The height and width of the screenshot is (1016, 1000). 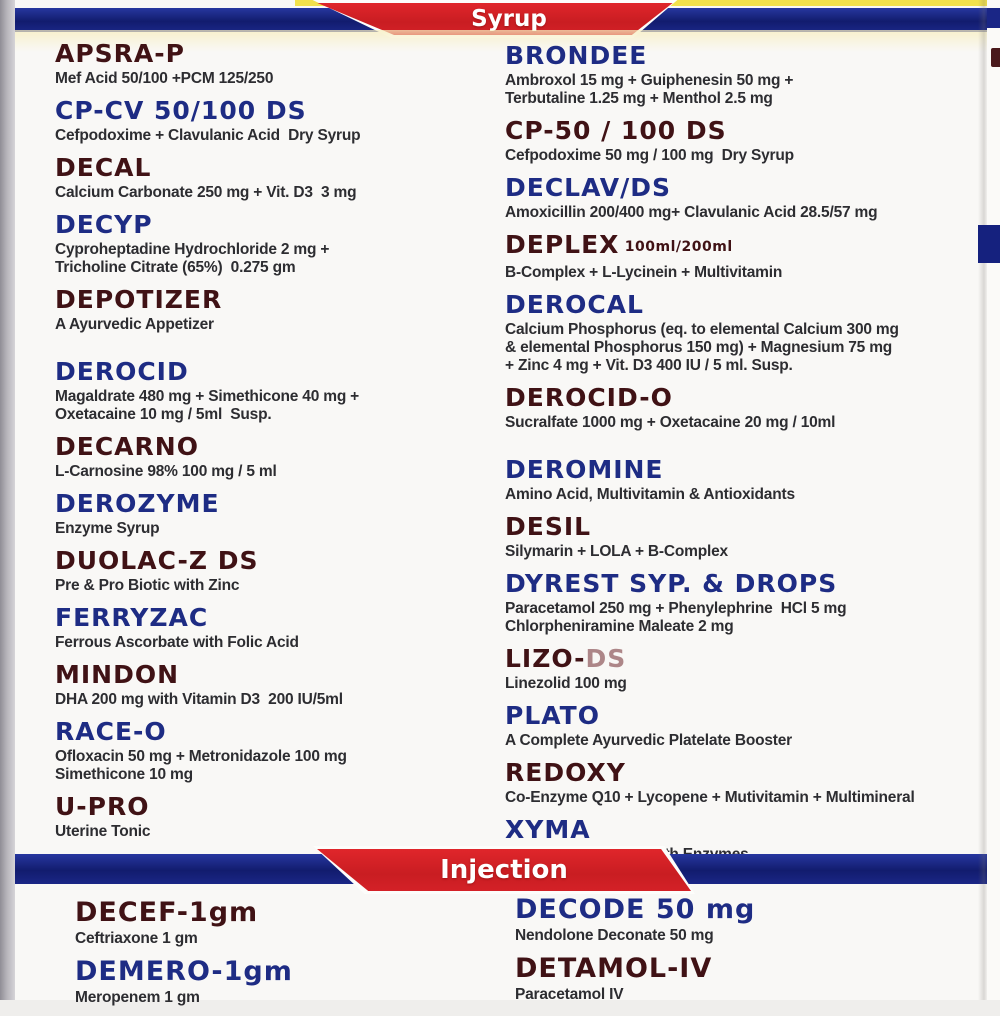 What do you see at coordinates (285, 923) in the screenshot?
I see `product-item: DECEF-1gm Ceftriaxone 1 gm` at bounding box center [285, 923].